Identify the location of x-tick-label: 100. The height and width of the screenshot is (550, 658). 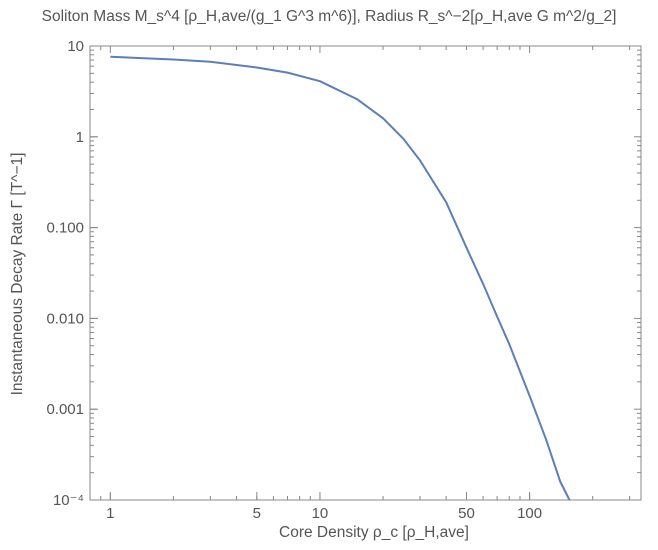
(529, 513).